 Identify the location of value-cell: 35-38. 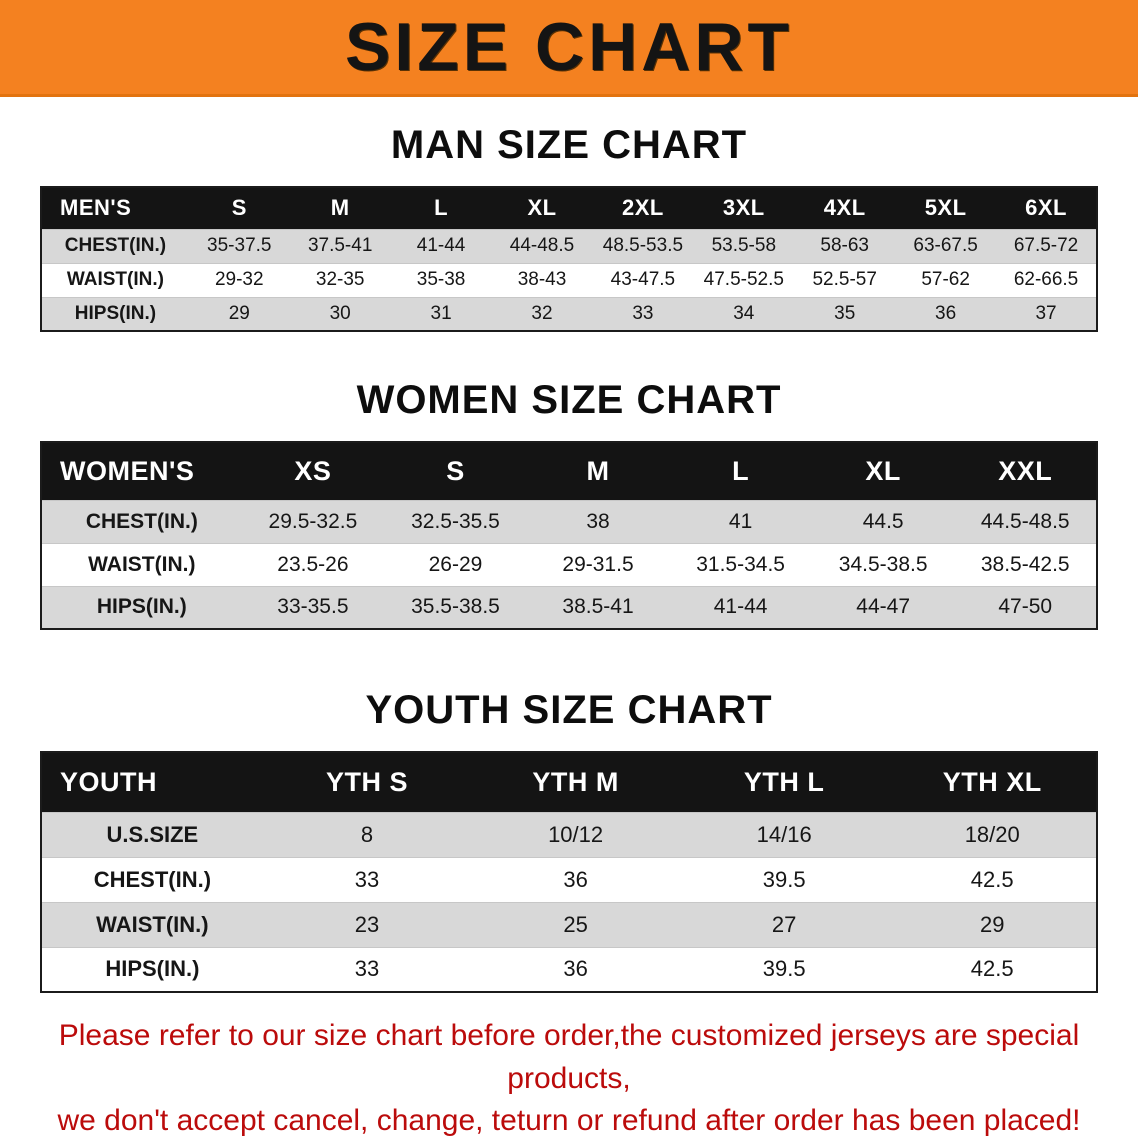
(441, 279).